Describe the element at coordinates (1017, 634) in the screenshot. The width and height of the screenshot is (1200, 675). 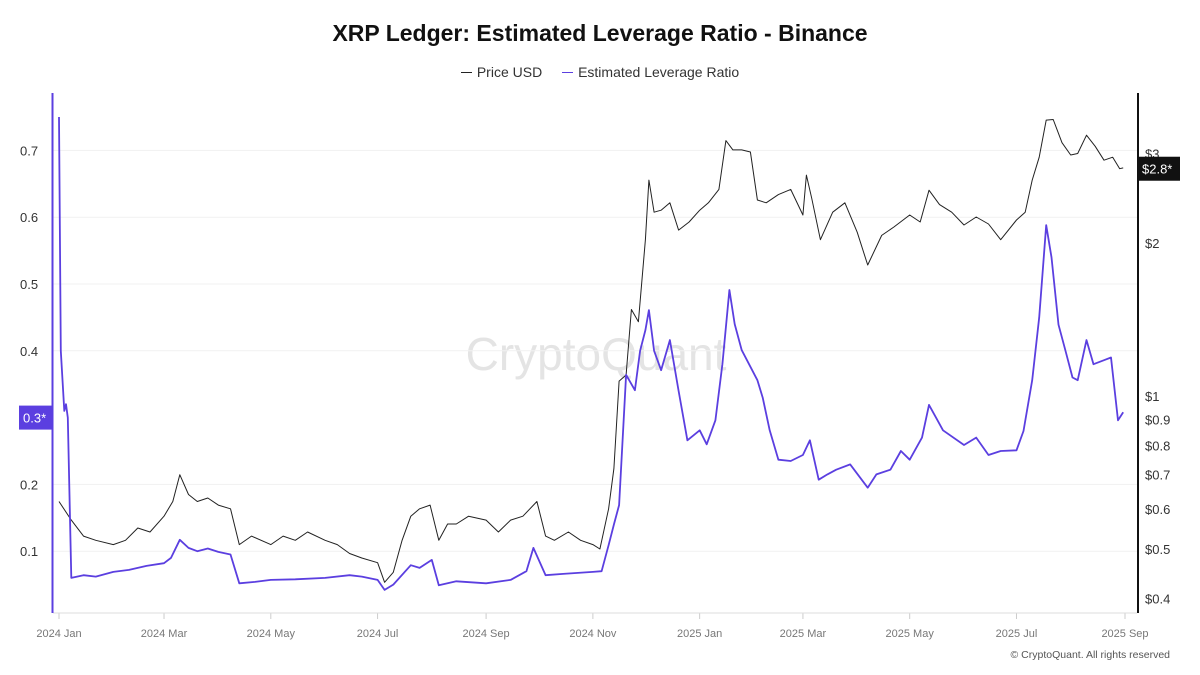
I see `x-tick-label: 2025 Jul` at that location.